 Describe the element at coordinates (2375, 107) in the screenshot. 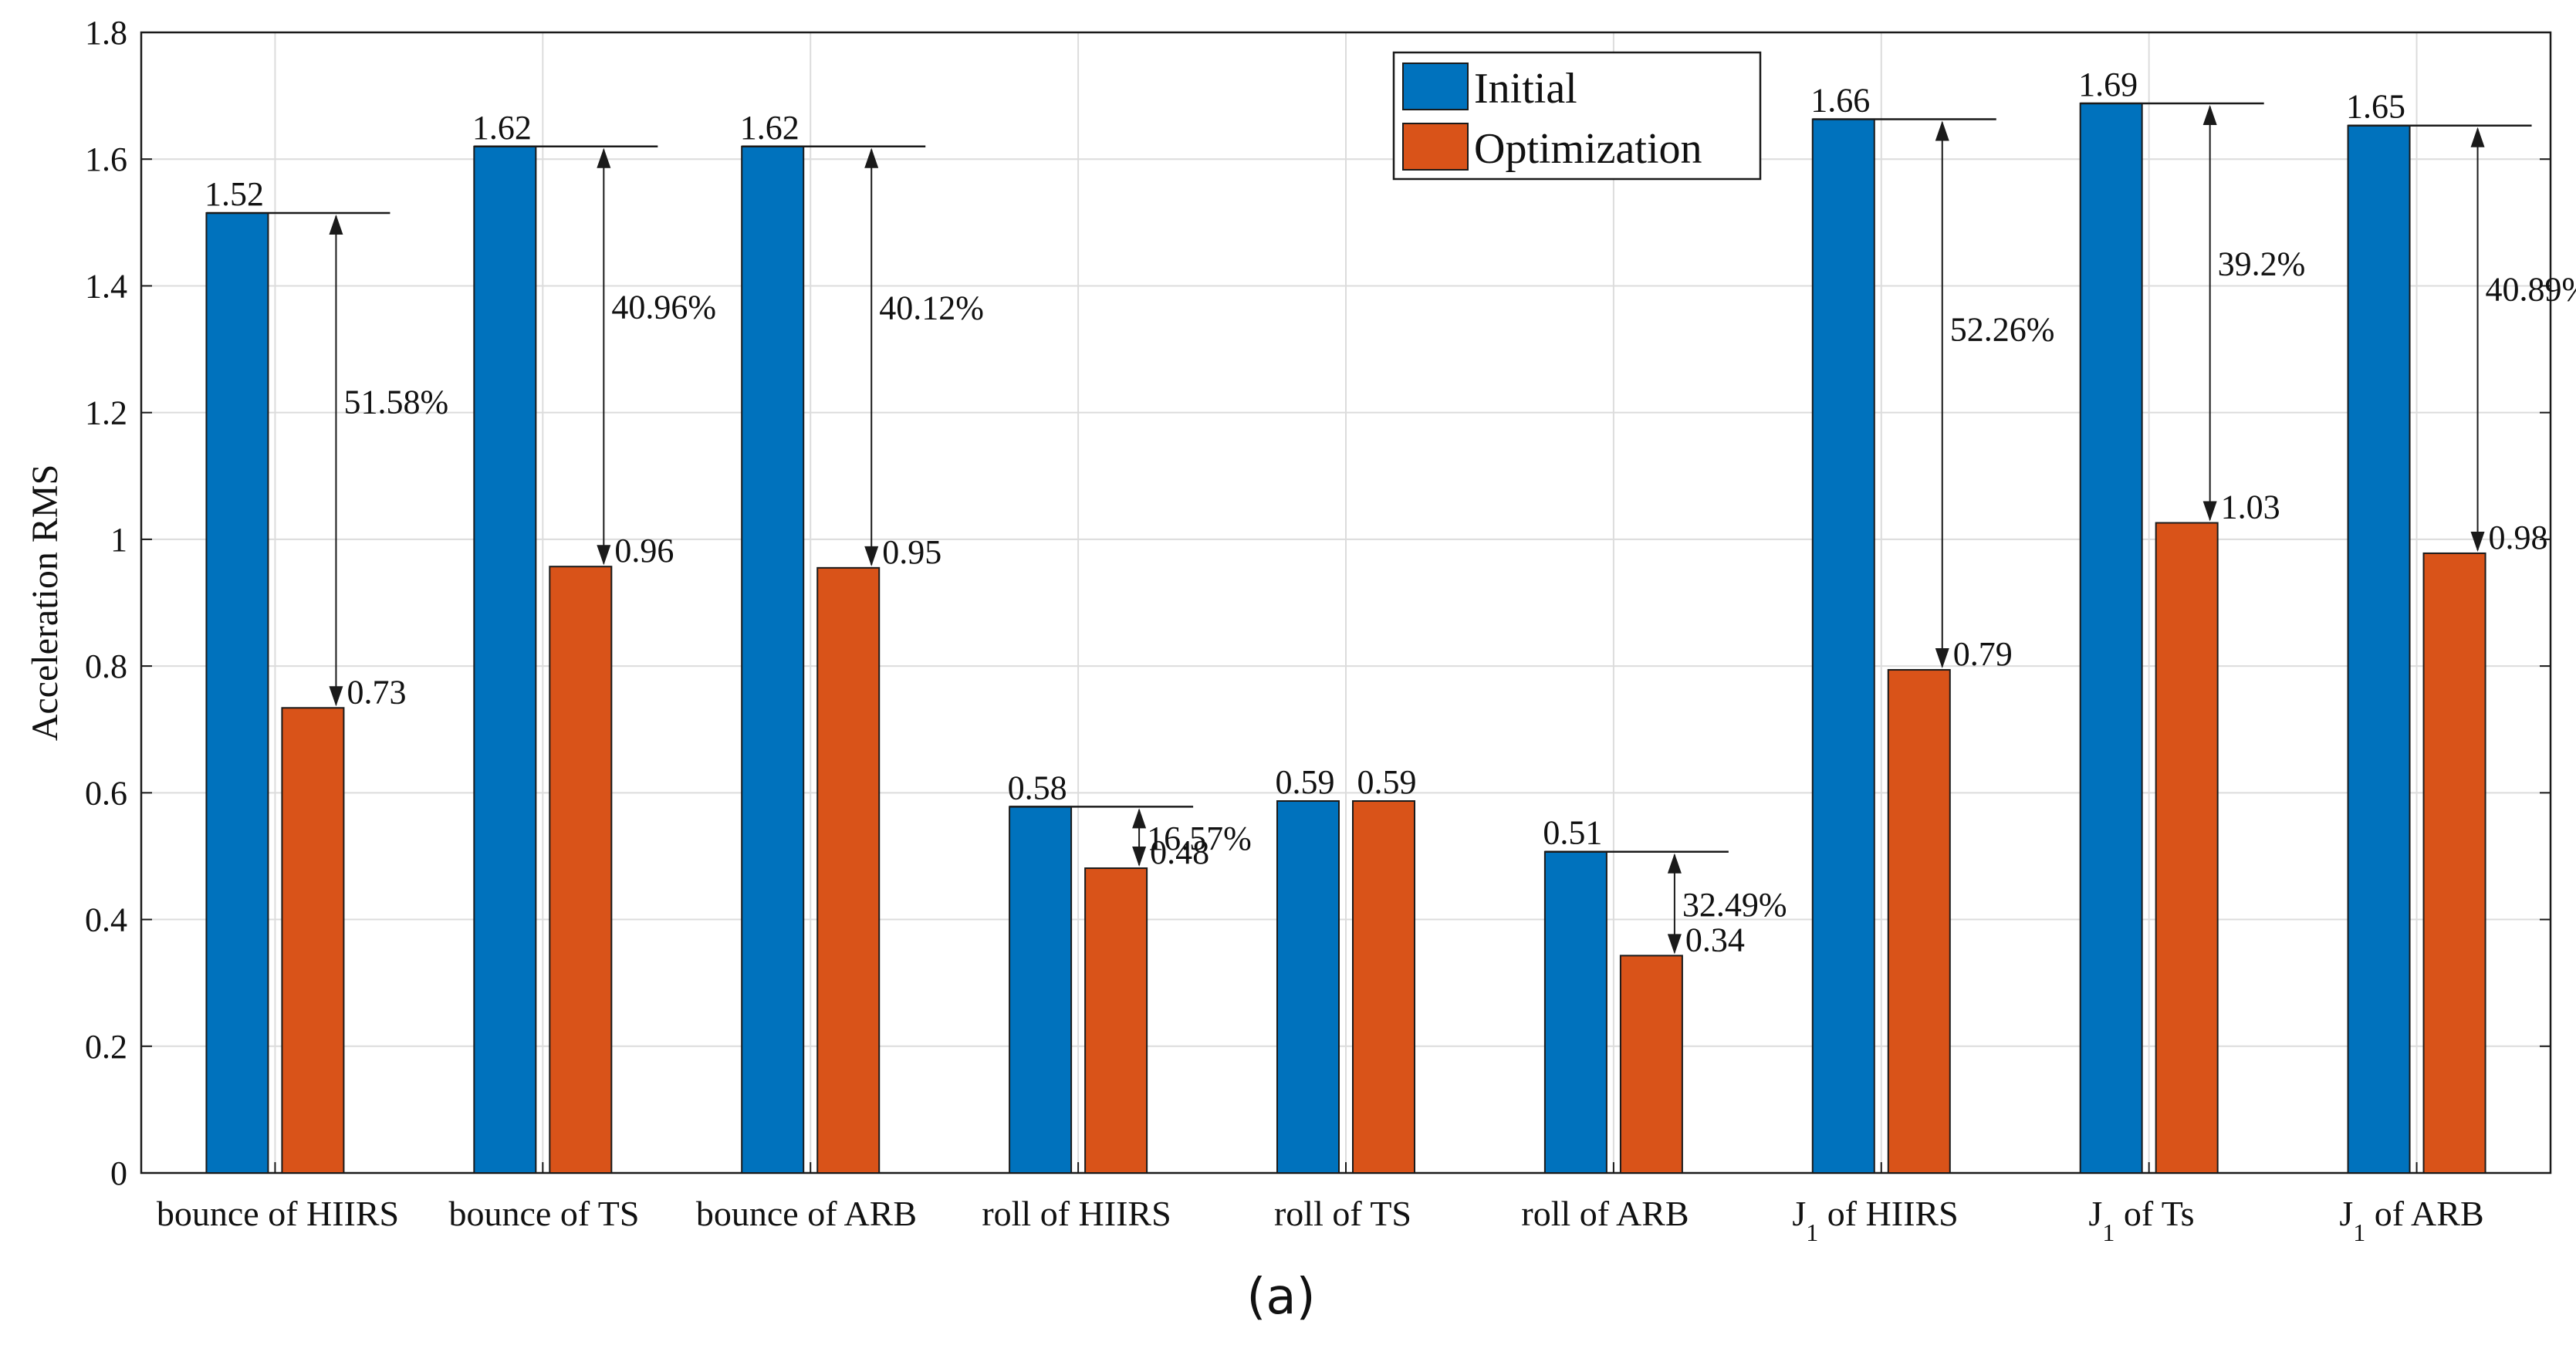

I see `data-label-initial: 1.65` at that location.